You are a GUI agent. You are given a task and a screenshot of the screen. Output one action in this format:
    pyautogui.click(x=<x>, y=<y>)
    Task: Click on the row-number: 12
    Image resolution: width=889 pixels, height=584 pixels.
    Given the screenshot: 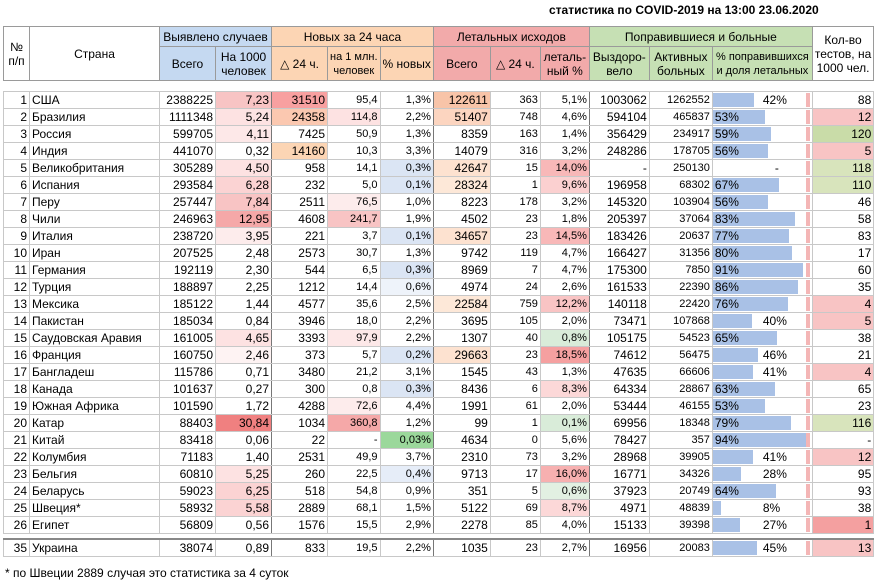 What is the action you would take?
    pyautogui.click(x=16, y=287)
    